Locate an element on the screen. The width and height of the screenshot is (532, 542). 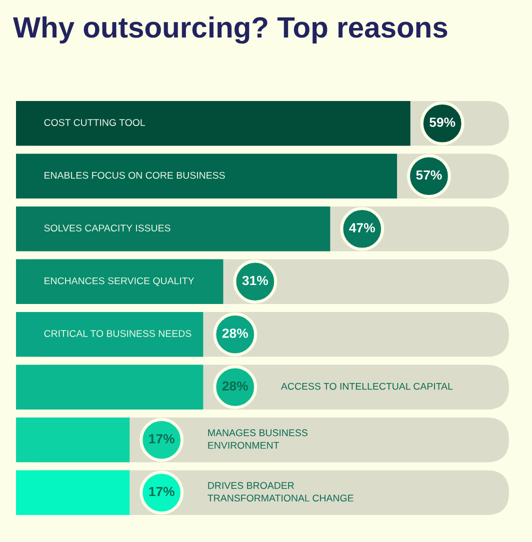
y-tick-label: ACCESS TO INTELLECTUAL CAPITAL is located at coordinates (366, 386).